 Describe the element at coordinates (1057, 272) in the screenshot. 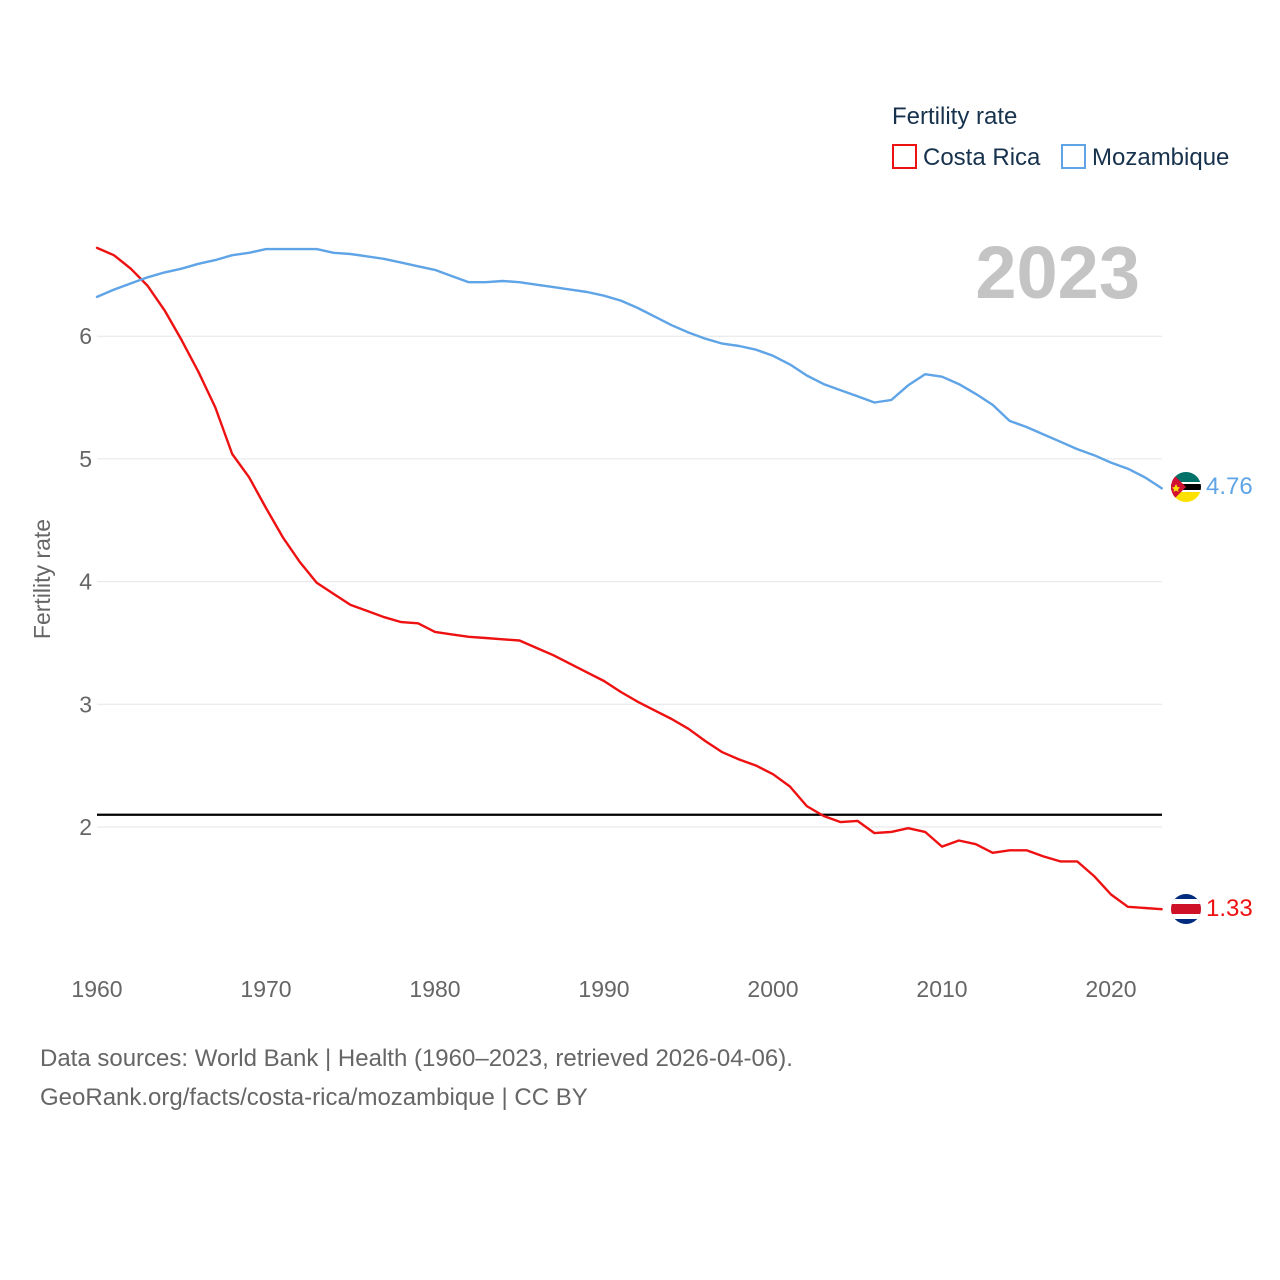

I see `year-label: 2023` at that location.